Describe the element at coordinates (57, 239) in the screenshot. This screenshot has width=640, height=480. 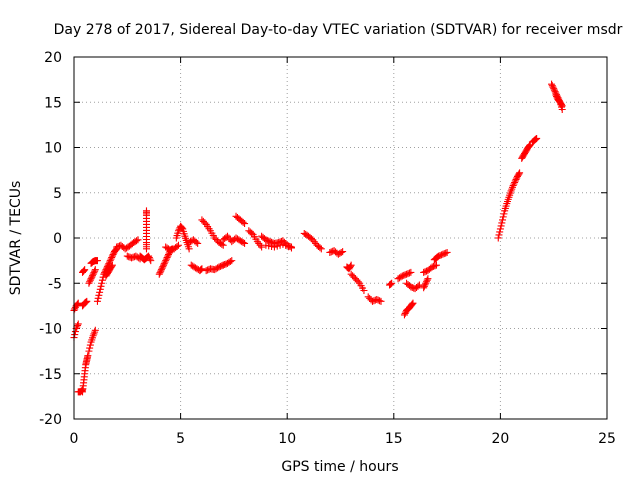
I see `y-tick-label: 0` at that location.